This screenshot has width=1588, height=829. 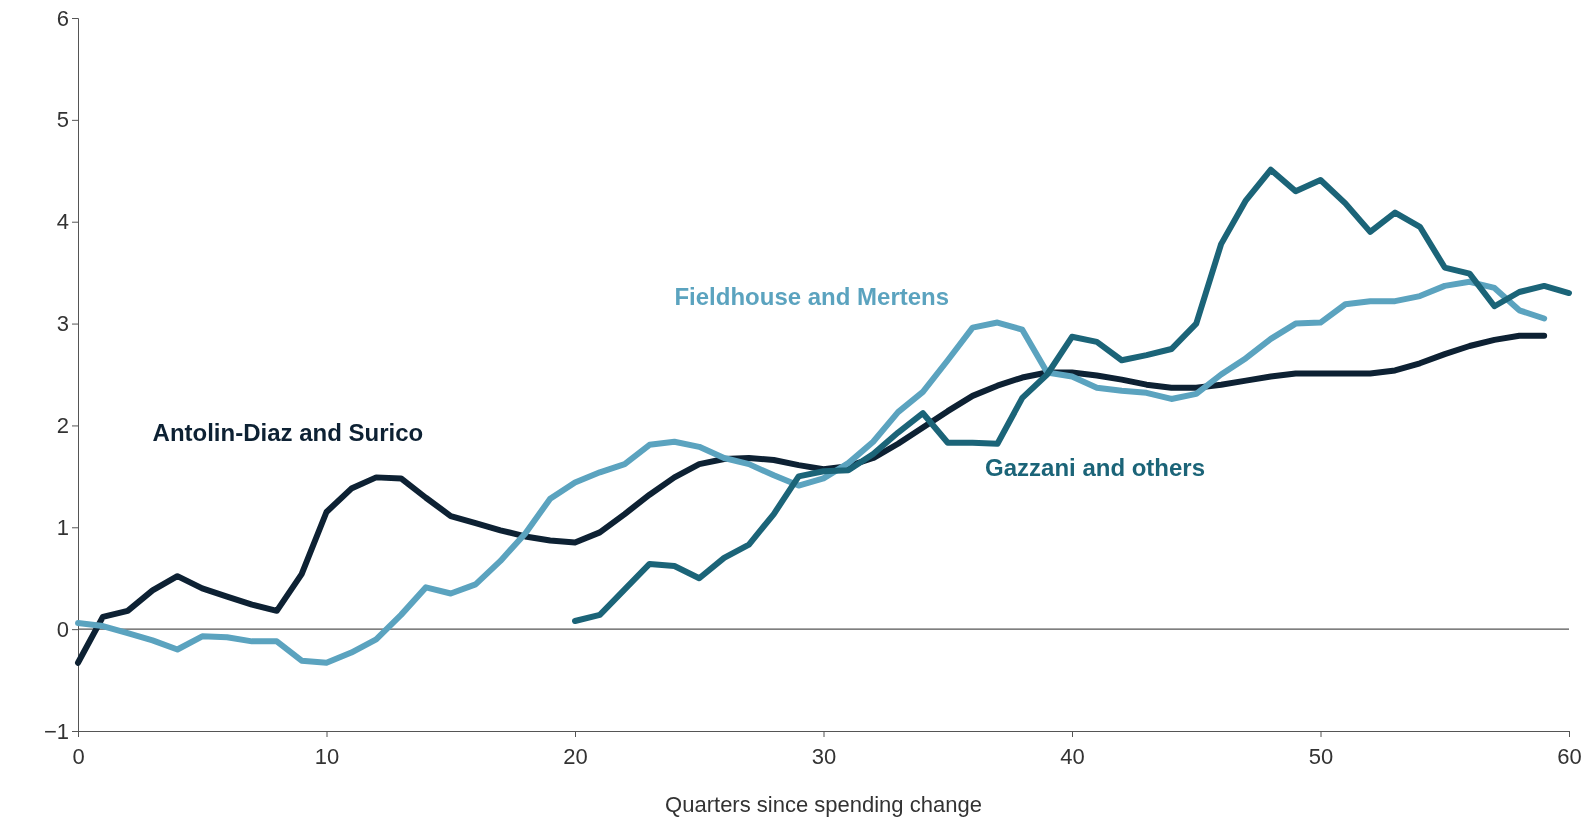 What do you see at coordinates (575, 757) in the screenshot?
I see `x-tick-label: 20` at bounding box center [575, 757].